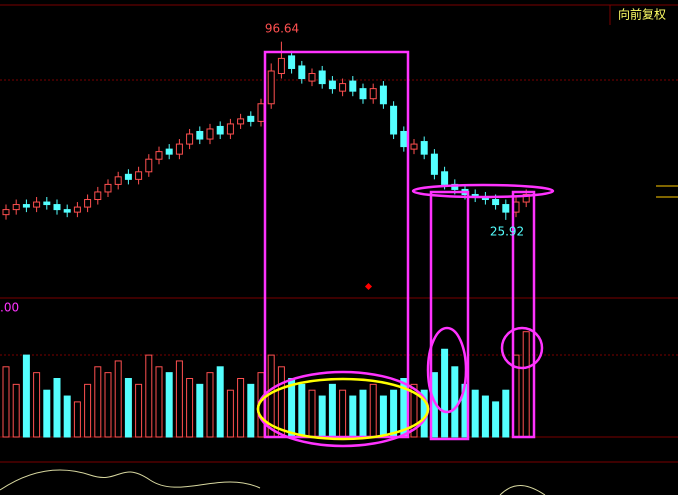 The image size is (678, 495). What do you see at coordinates (9, 308) in the screenshot?
I see `volume-label: .00` at bounding box center [9, 308].